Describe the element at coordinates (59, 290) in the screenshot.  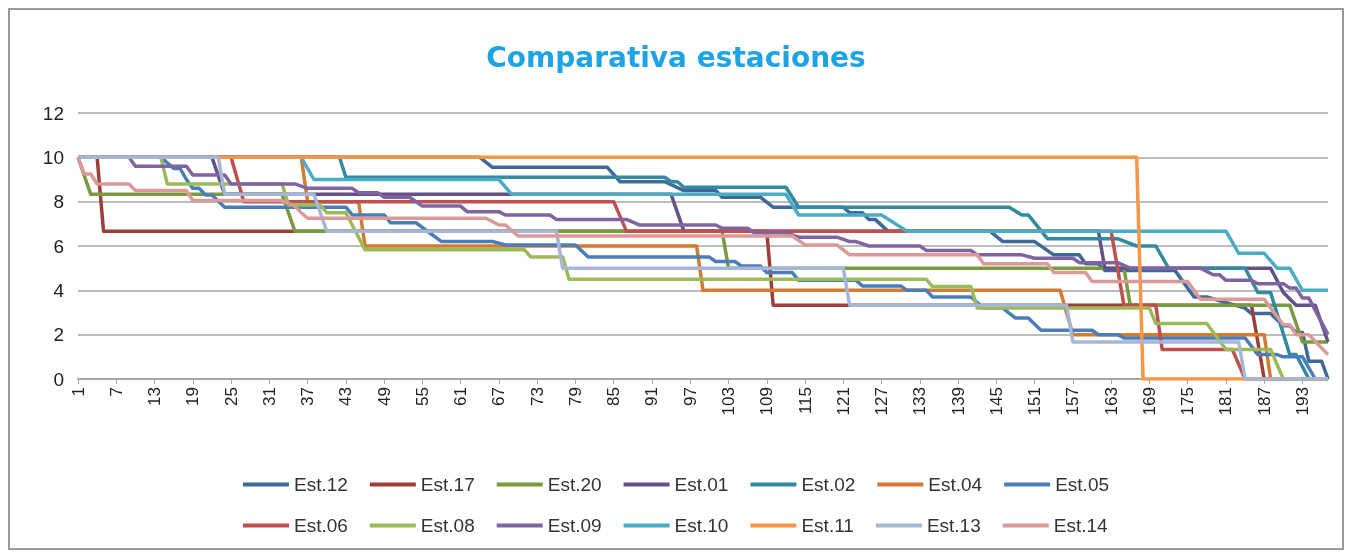
I see `y-tick-label: 4` at that location.